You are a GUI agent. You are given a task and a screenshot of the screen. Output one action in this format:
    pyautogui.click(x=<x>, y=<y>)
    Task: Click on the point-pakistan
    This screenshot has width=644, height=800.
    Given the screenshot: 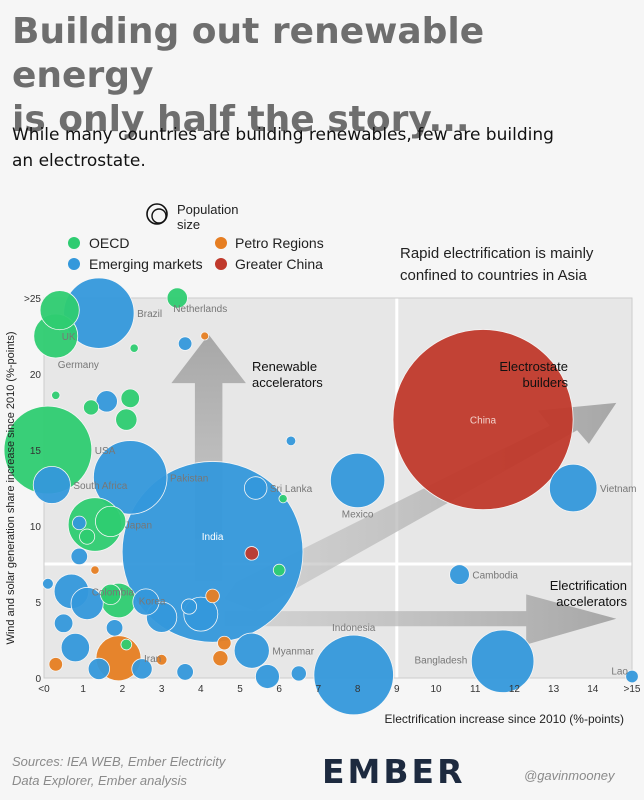 What is the action you would take?
    pyautogui.click(x=130, y=477)
    